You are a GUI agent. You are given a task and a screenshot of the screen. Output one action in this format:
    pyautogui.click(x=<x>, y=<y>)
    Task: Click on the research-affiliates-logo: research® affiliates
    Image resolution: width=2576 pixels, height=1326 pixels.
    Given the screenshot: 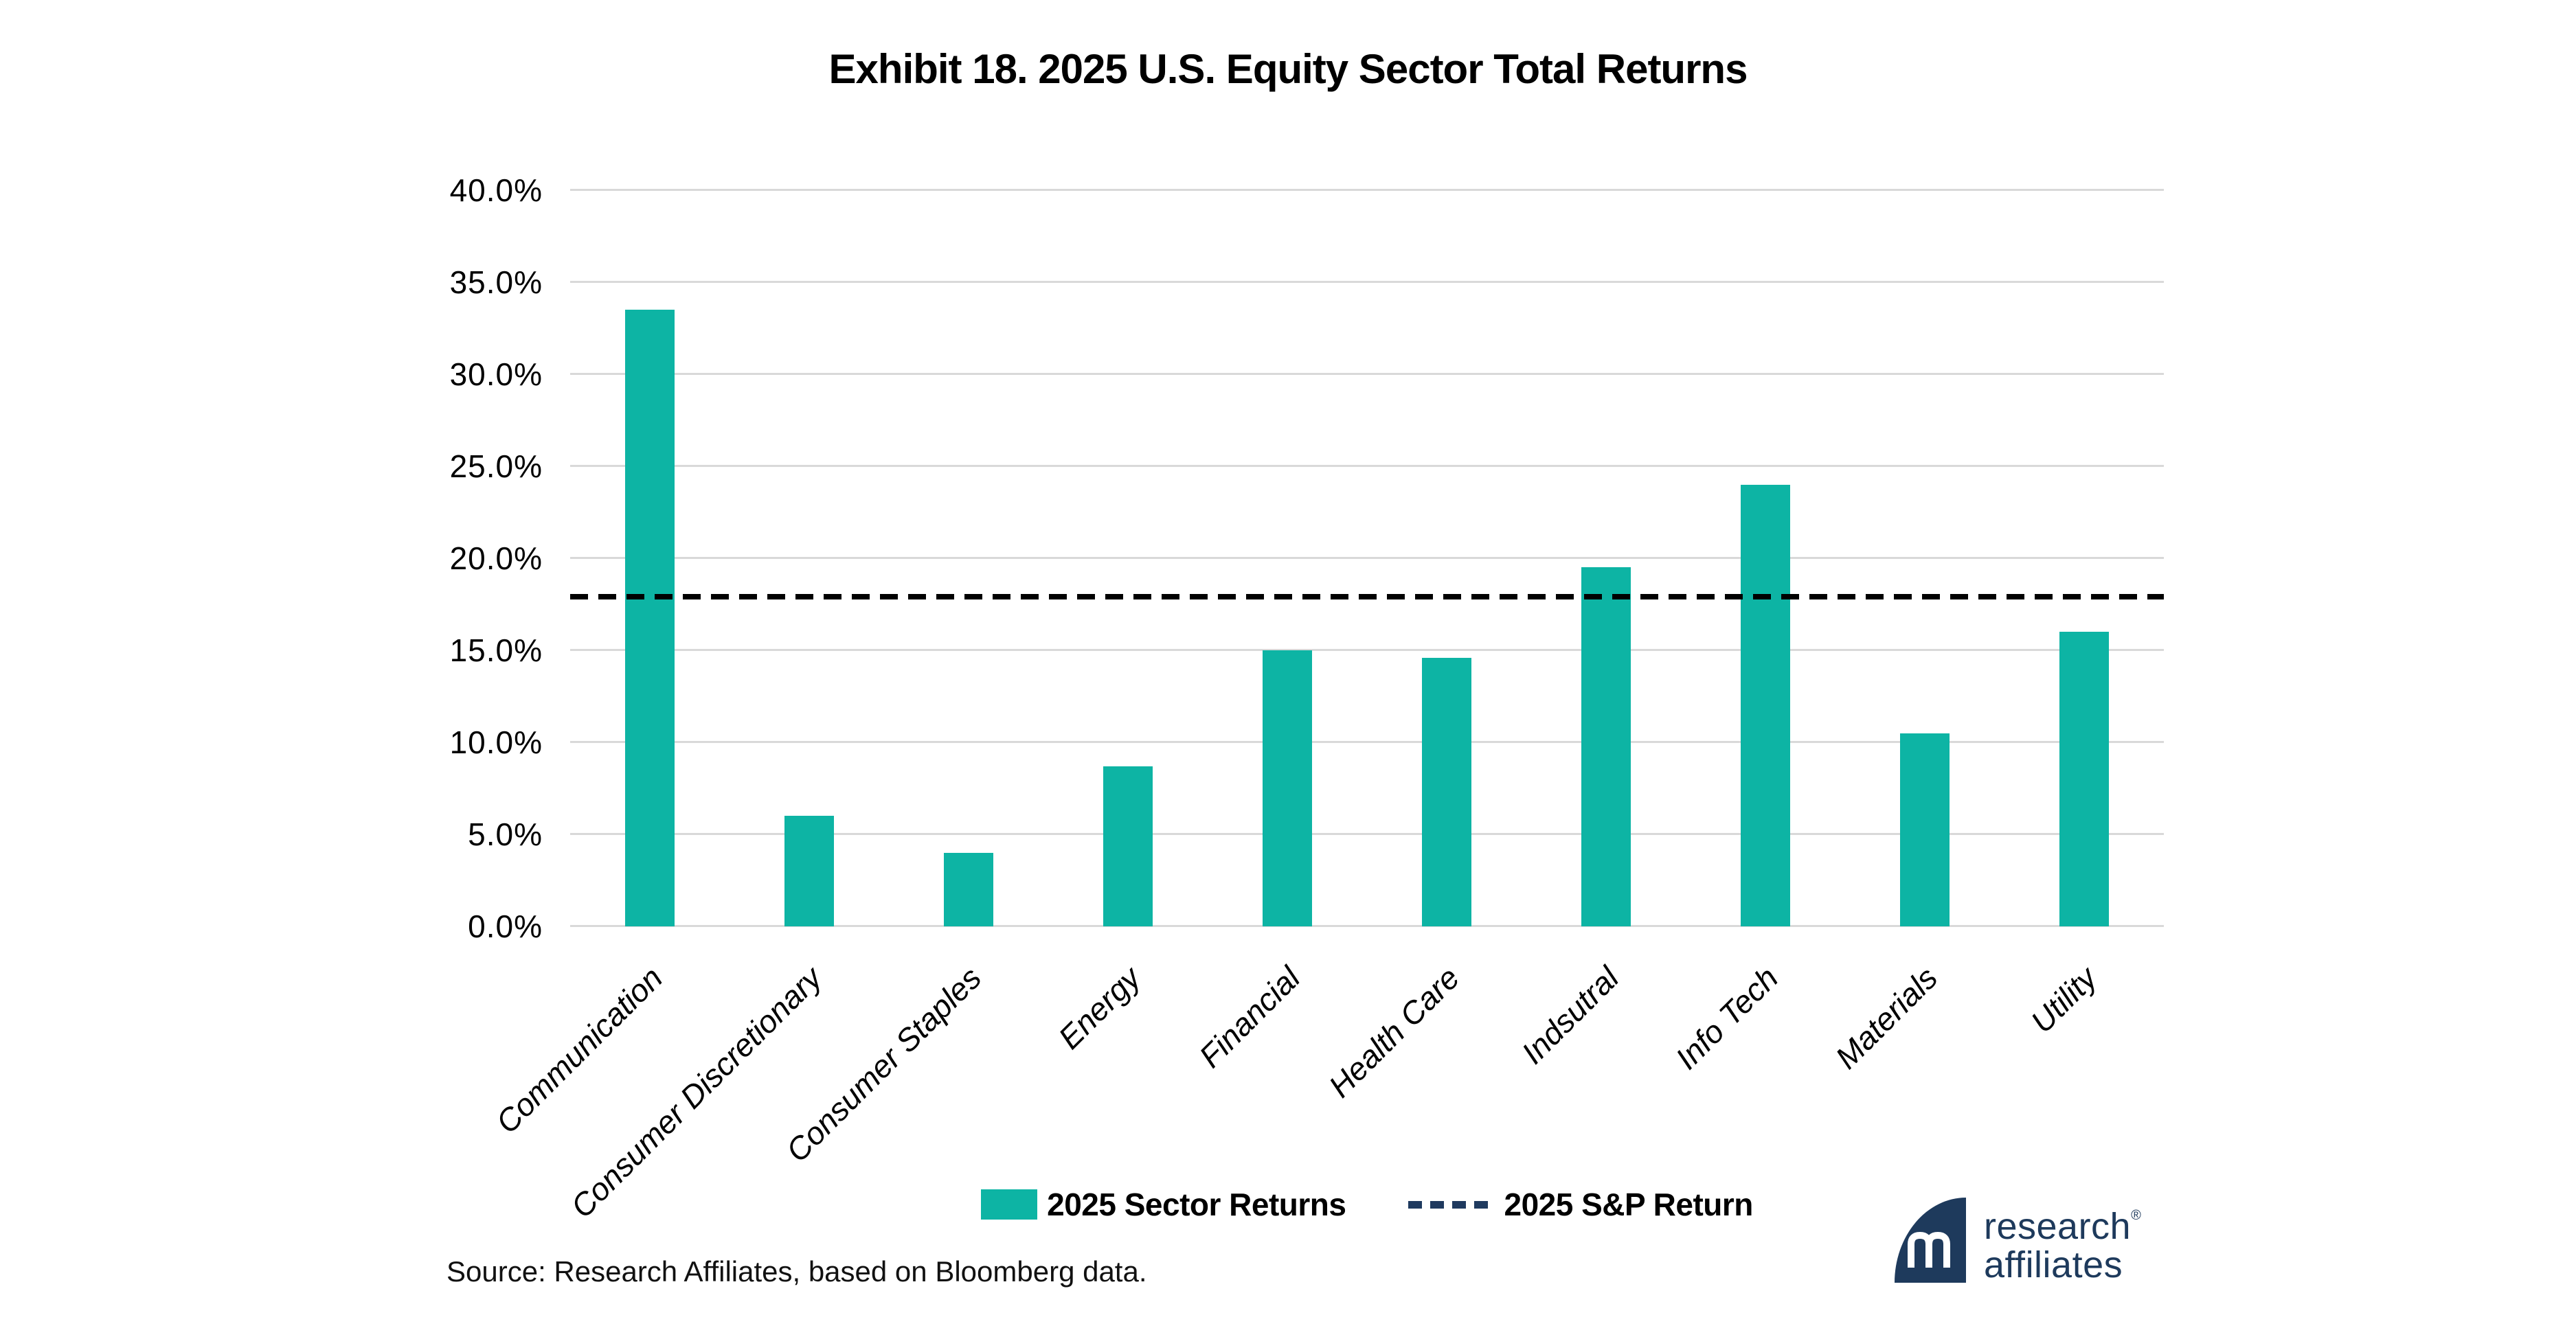 What is the action you would take?
    pyautogui.click(x=2018, y=1240)
    